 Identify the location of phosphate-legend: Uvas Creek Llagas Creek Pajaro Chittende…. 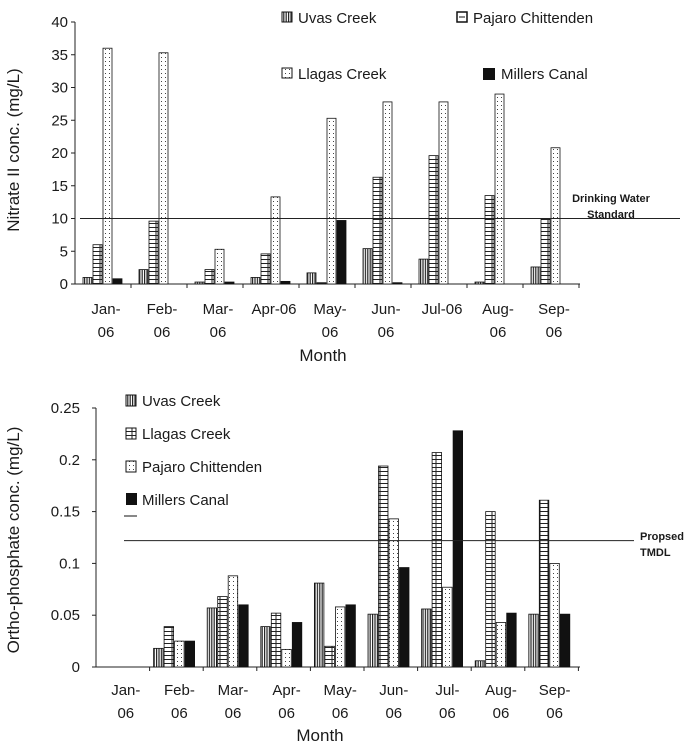
(193, 455).